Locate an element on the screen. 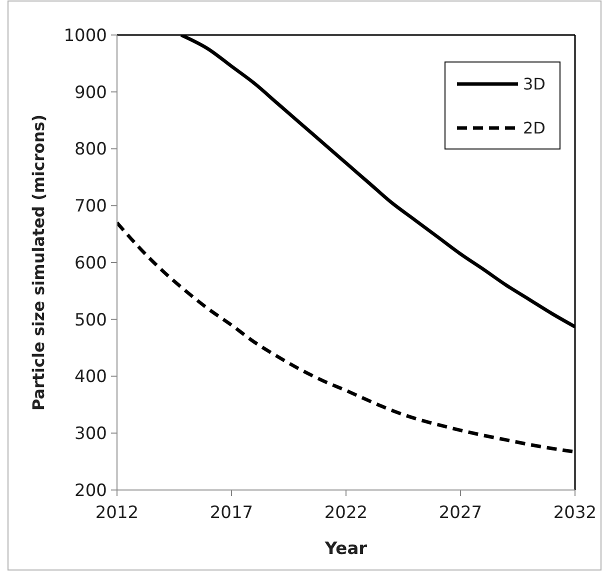  y-tick-label: 900 is located at coordinates (90, 92).